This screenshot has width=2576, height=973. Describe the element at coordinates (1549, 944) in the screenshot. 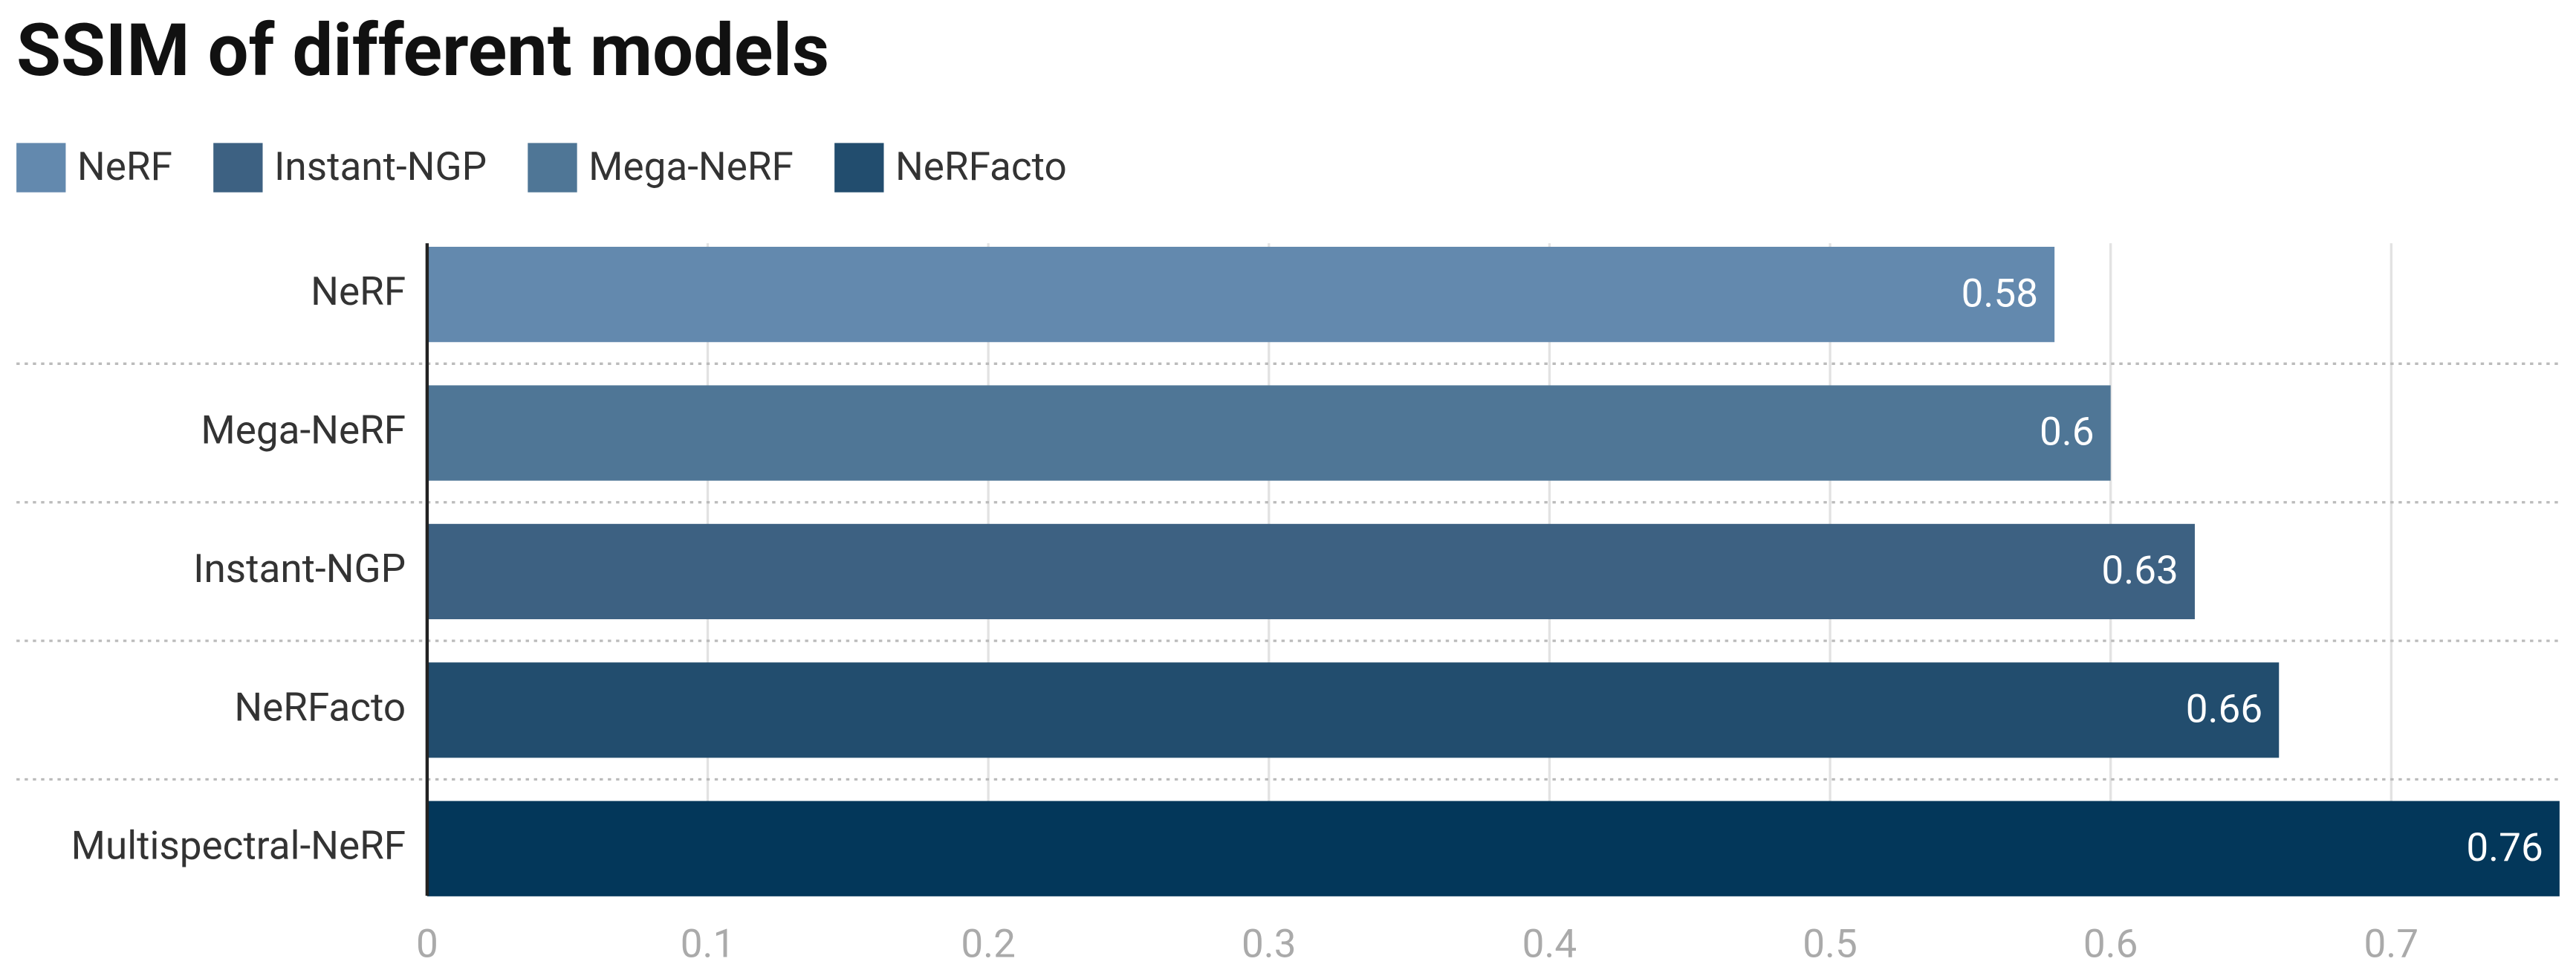

I see `x-tick-label: 0.4` at that location.